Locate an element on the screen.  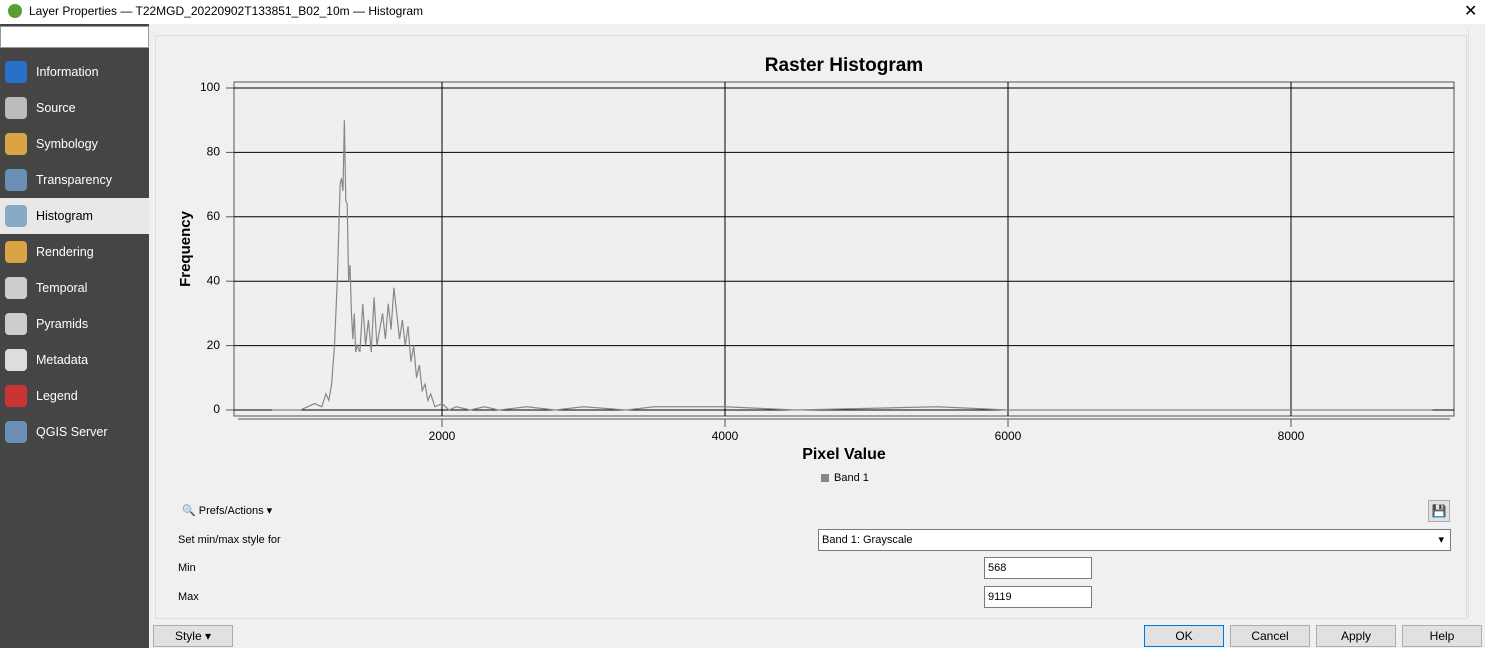
sidebar-item: Metadata is located at coordinates (74, 360).